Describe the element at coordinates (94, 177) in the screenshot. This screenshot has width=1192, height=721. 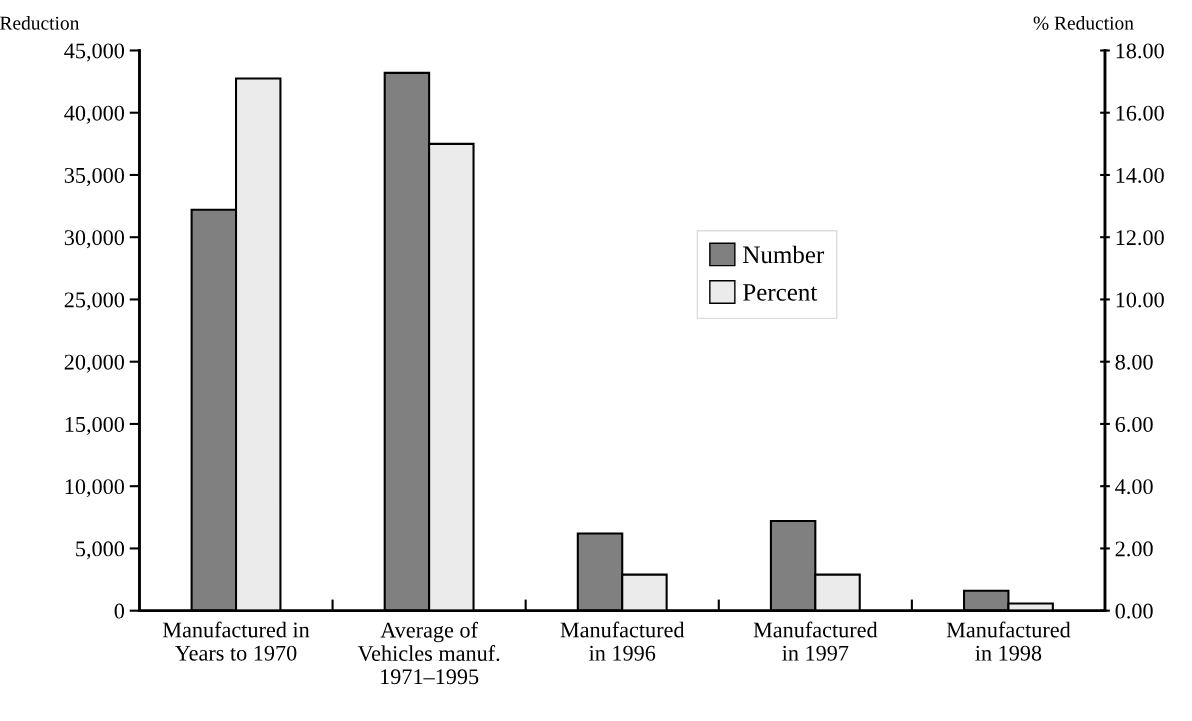
I see `y-tick-label: 35,000` at that location.